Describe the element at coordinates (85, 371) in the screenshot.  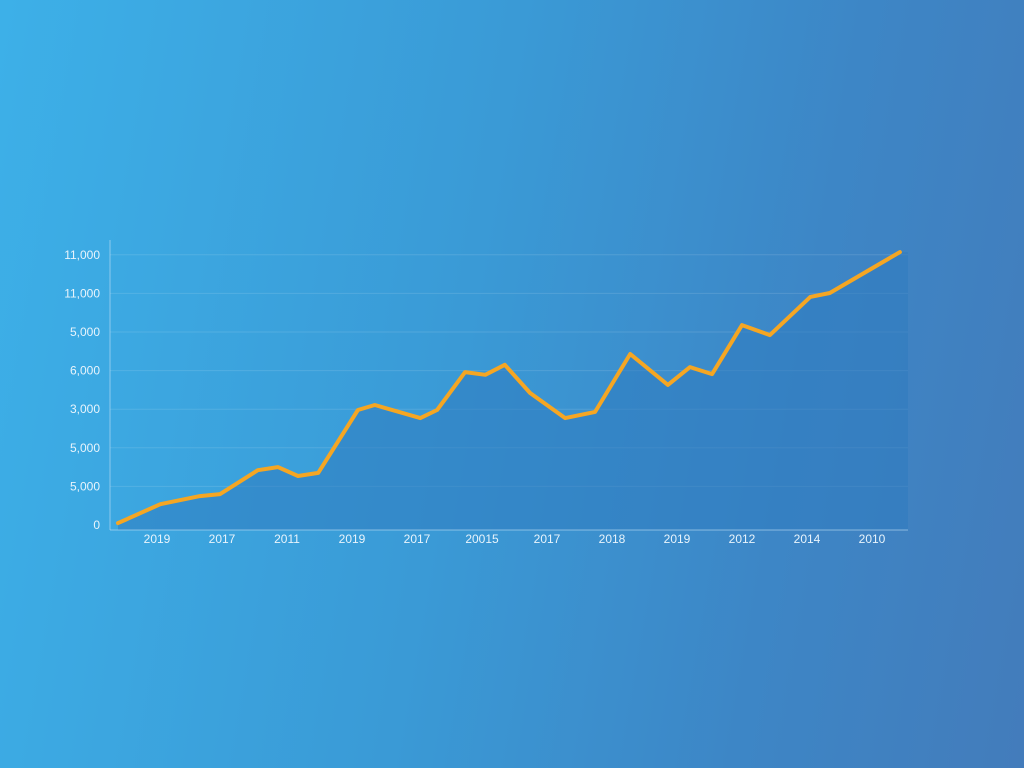
I see `y-tick-label: 6,000` at that location.